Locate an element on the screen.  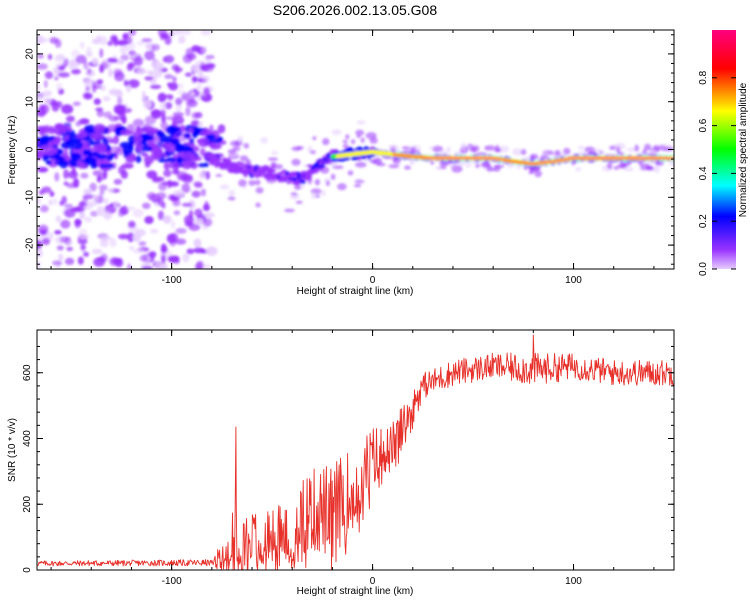
colorbar-tick-label: 0.6 is located at coordinates (703, 125).